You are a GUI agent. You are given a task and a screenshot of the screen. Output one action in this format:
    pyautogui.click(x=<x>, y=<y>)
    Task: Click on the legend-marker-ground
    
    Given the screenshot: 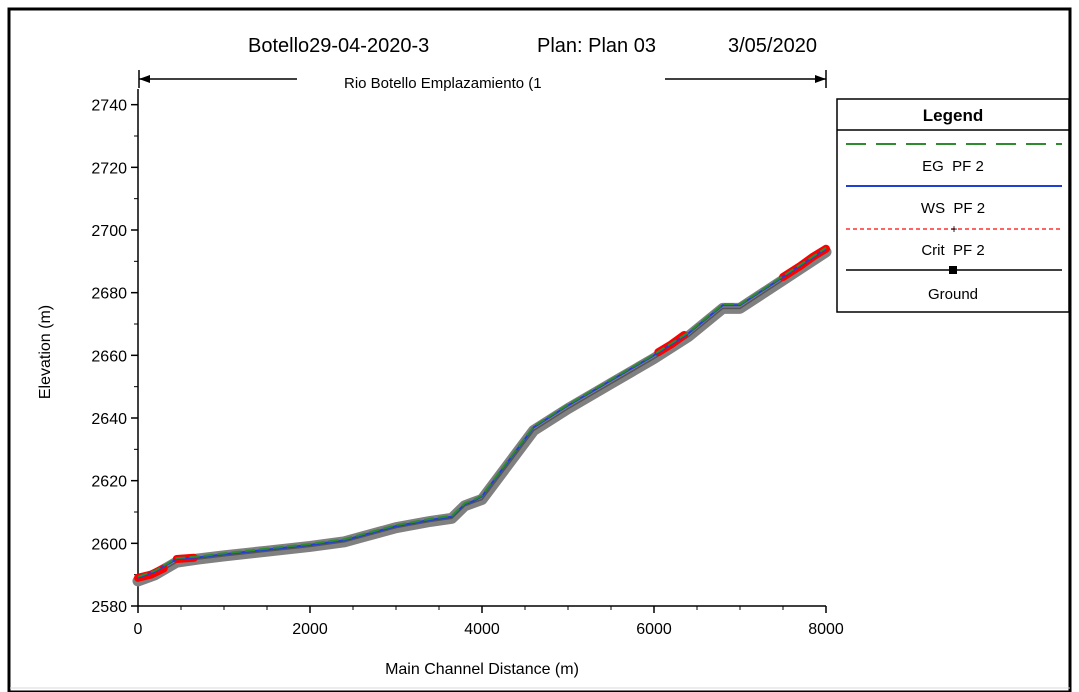 What is the action you would take?
    pyautogui.click(x=953, y=270)
    